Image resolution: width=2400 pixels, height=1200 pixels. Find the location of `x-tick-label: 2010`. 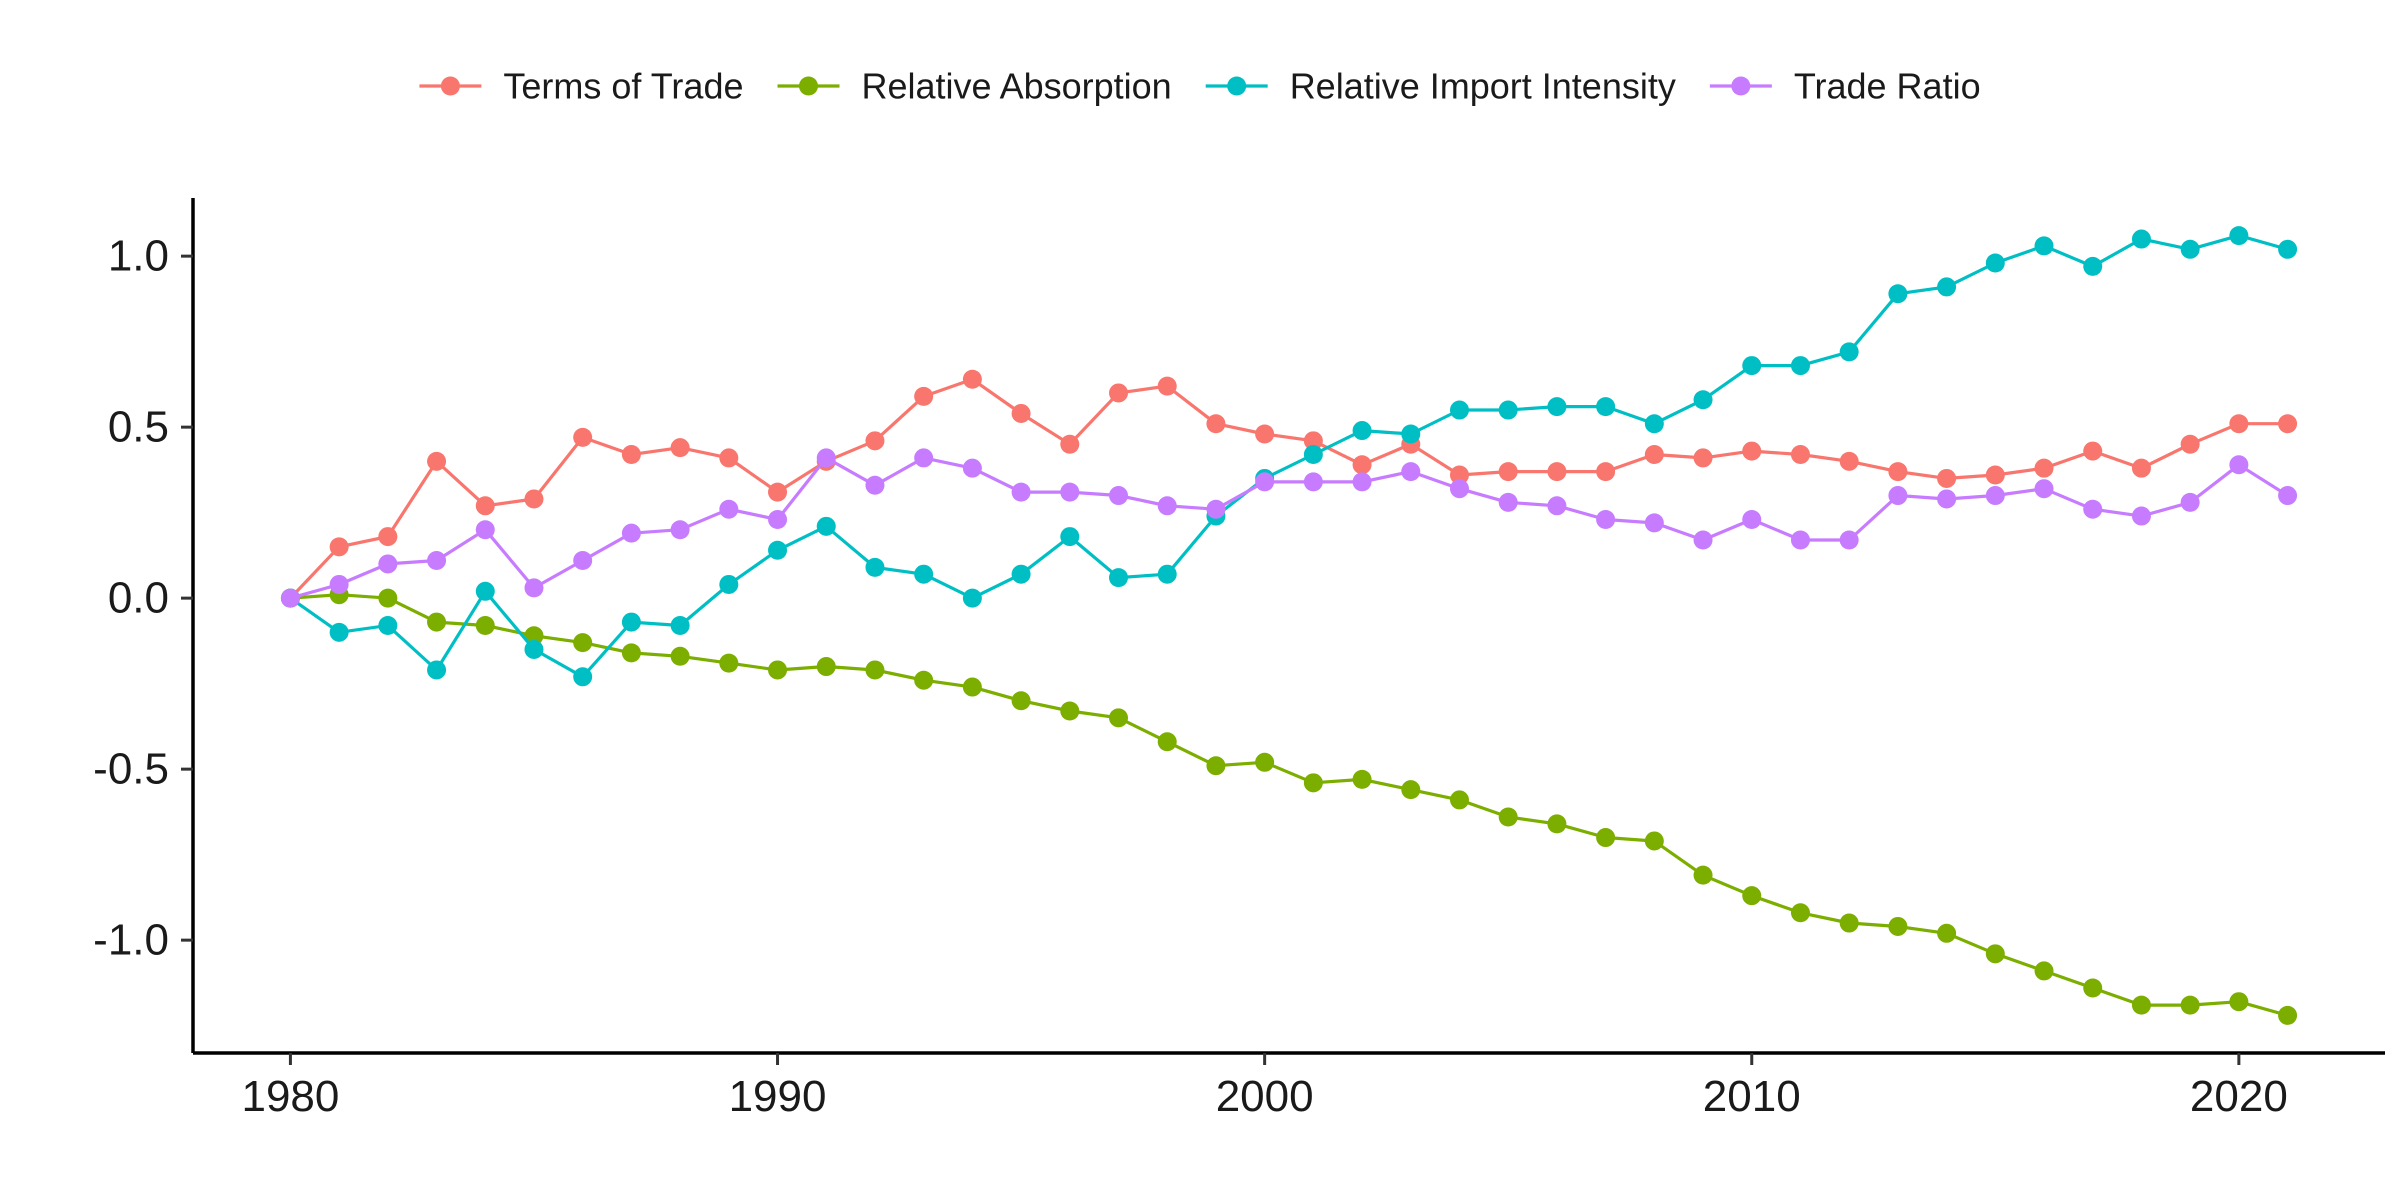

x-tick-label: 2010 is located at coordinates (1752, 1096).